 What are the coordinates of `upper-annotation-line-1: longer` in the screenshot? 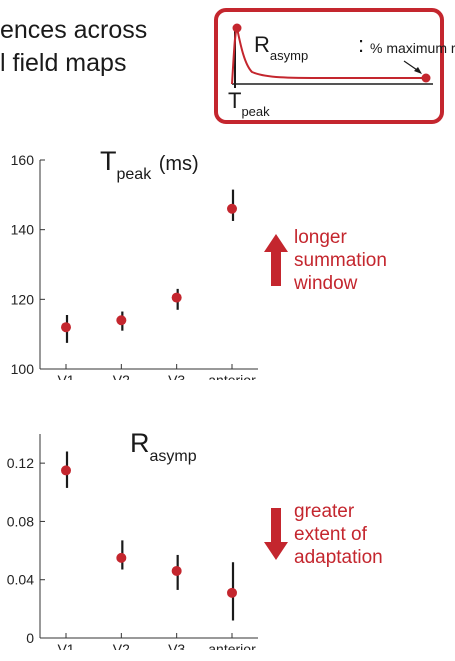 It's located at (320, 237).